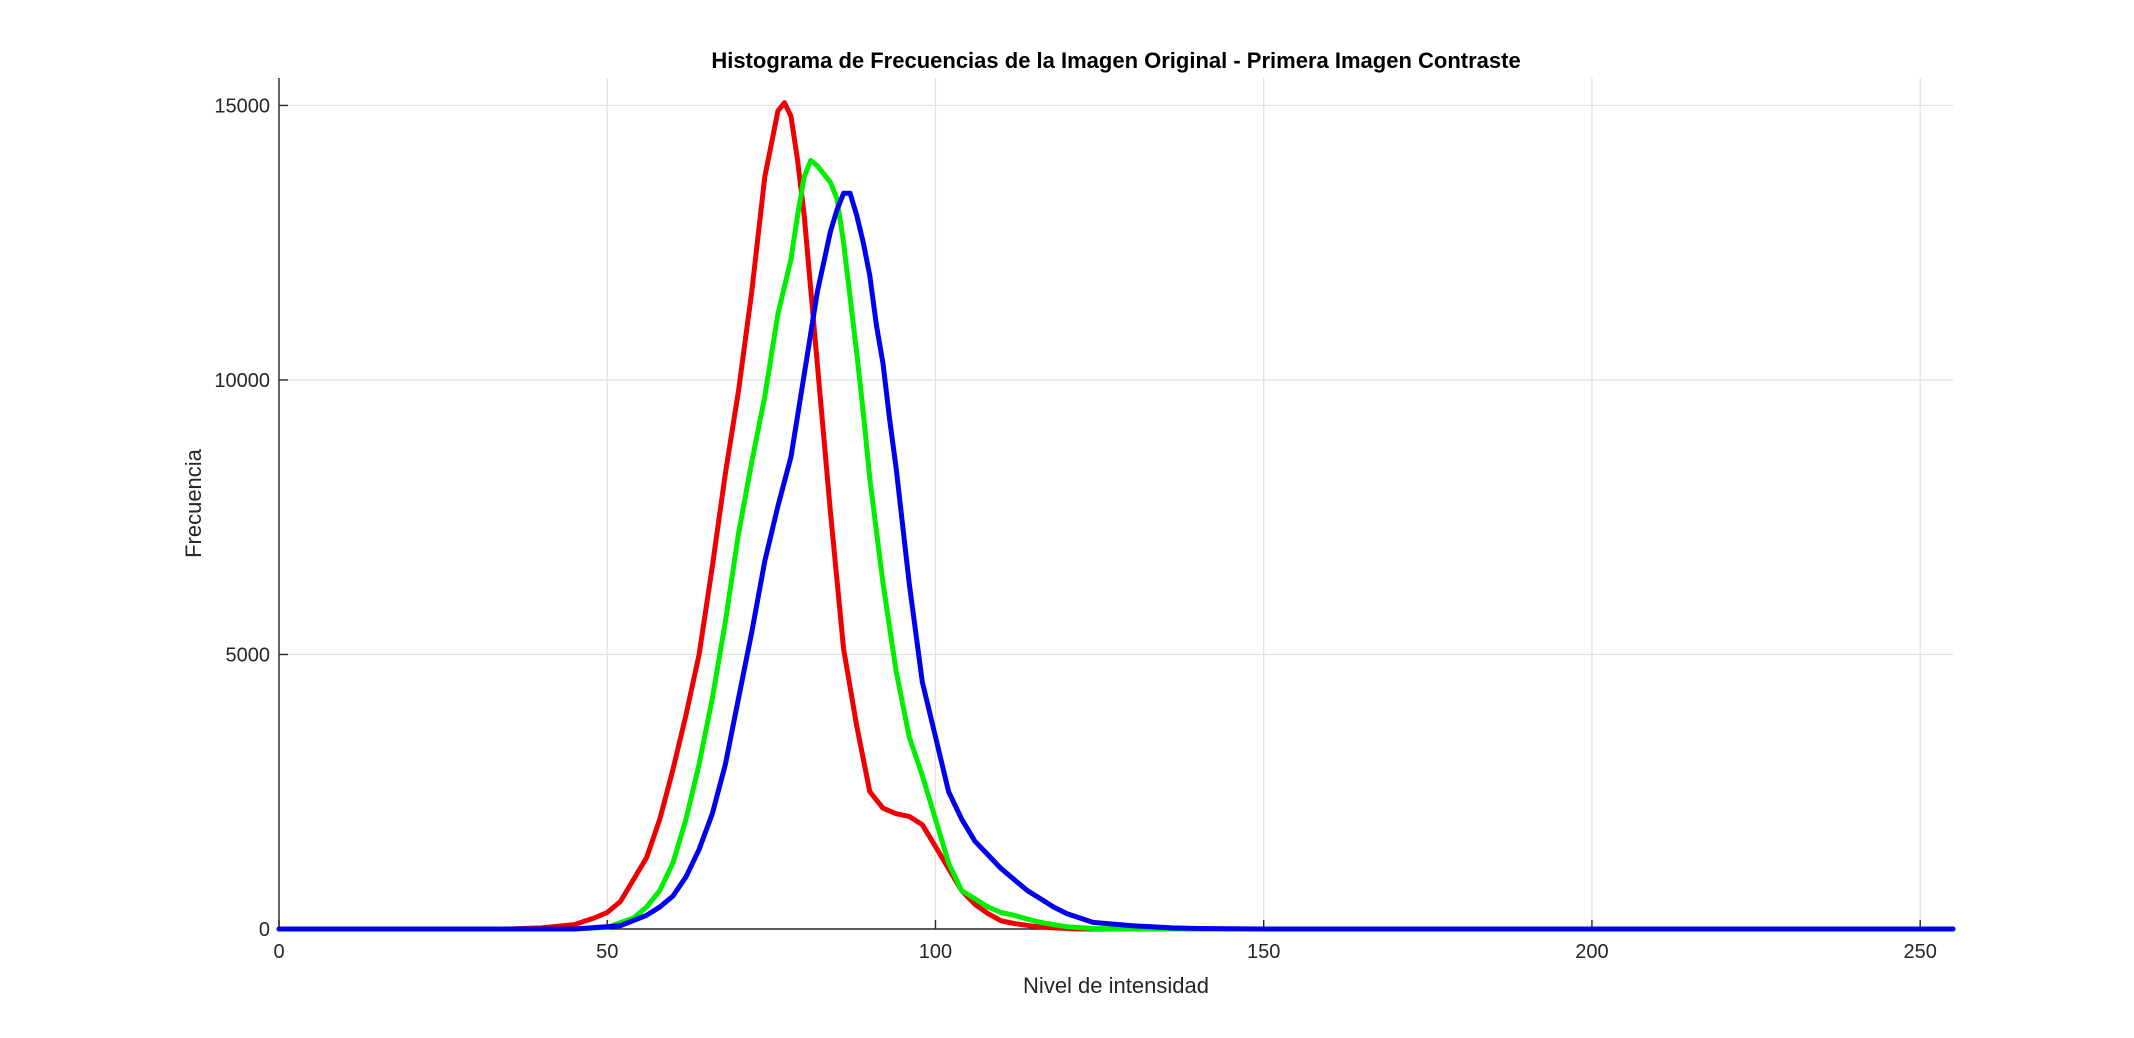  Describe the element at coordinates (1105, 941) in the screenshot. I see `x-tick-labels: 0 50 100 150 200 250` at that location.